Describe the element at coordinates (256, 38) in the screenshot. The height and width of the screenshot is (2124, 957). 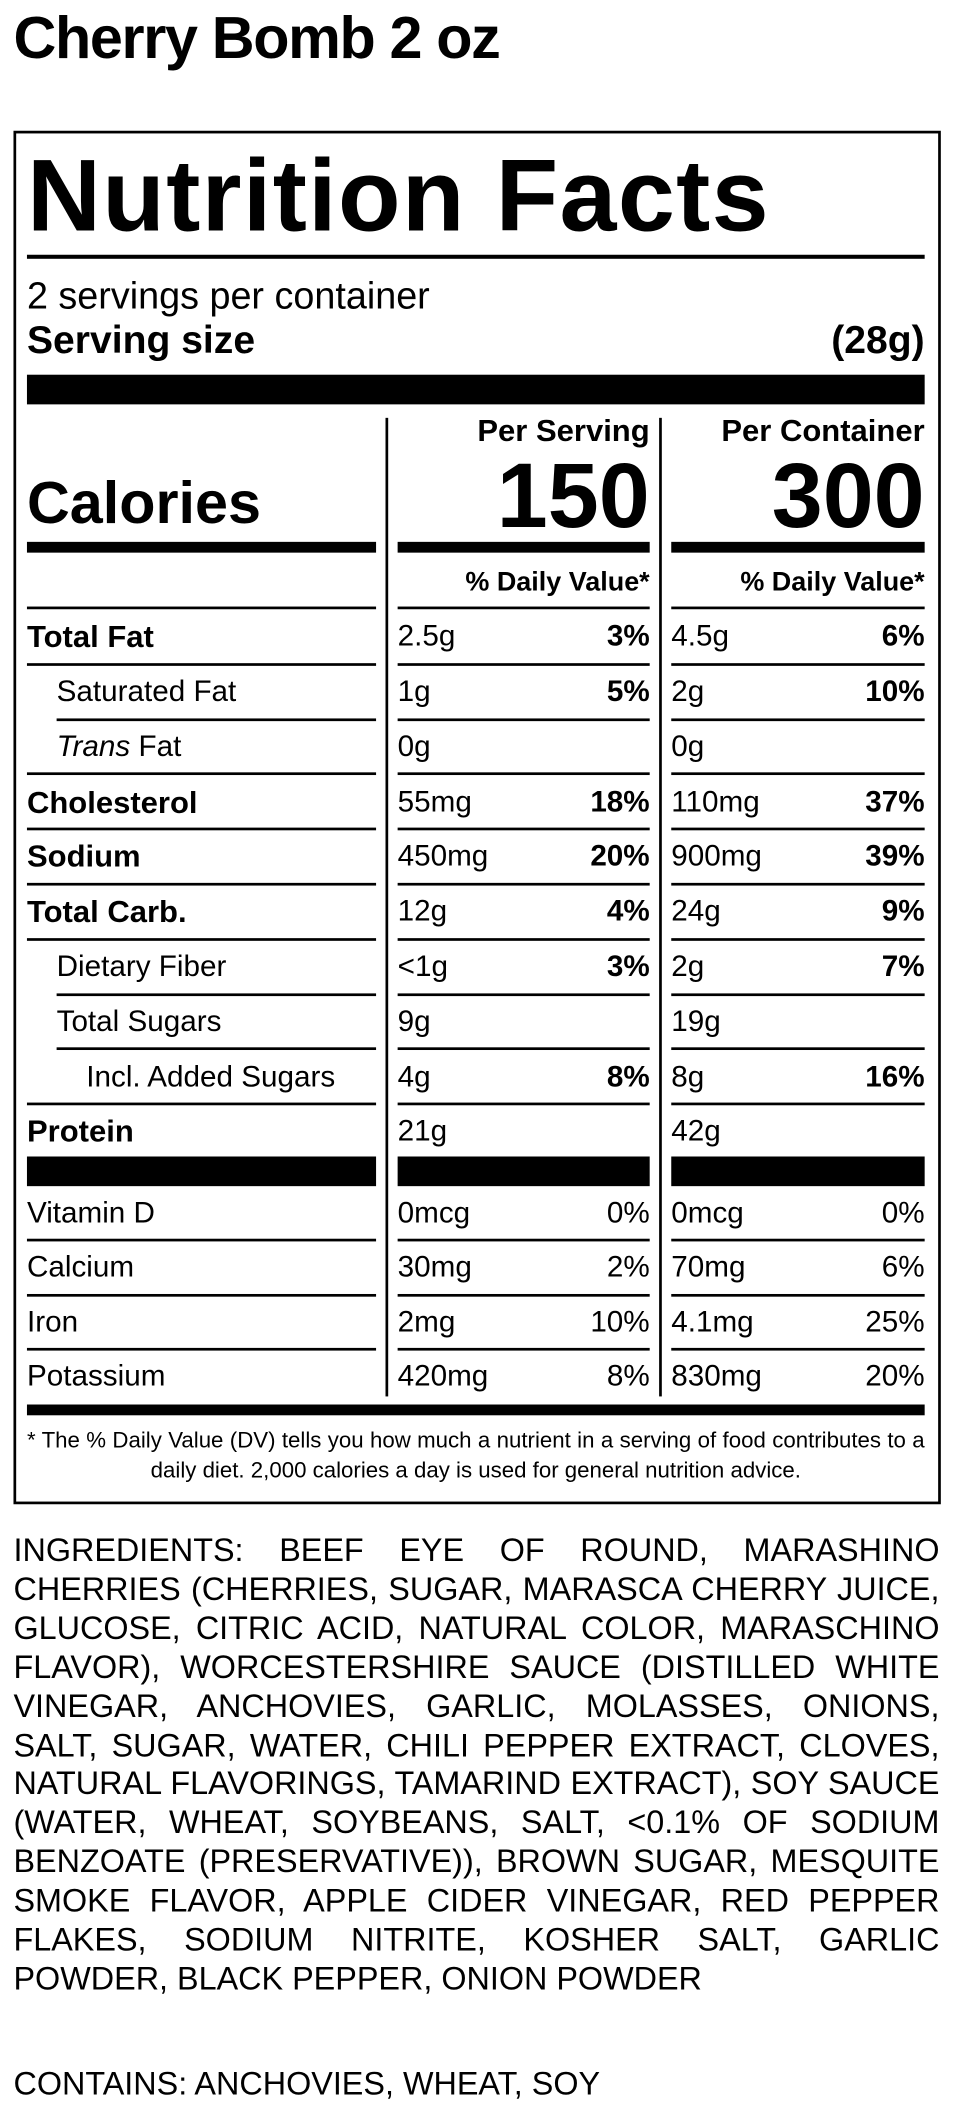
I see `product-title: Cherry Bomb 2 oz` at that location.